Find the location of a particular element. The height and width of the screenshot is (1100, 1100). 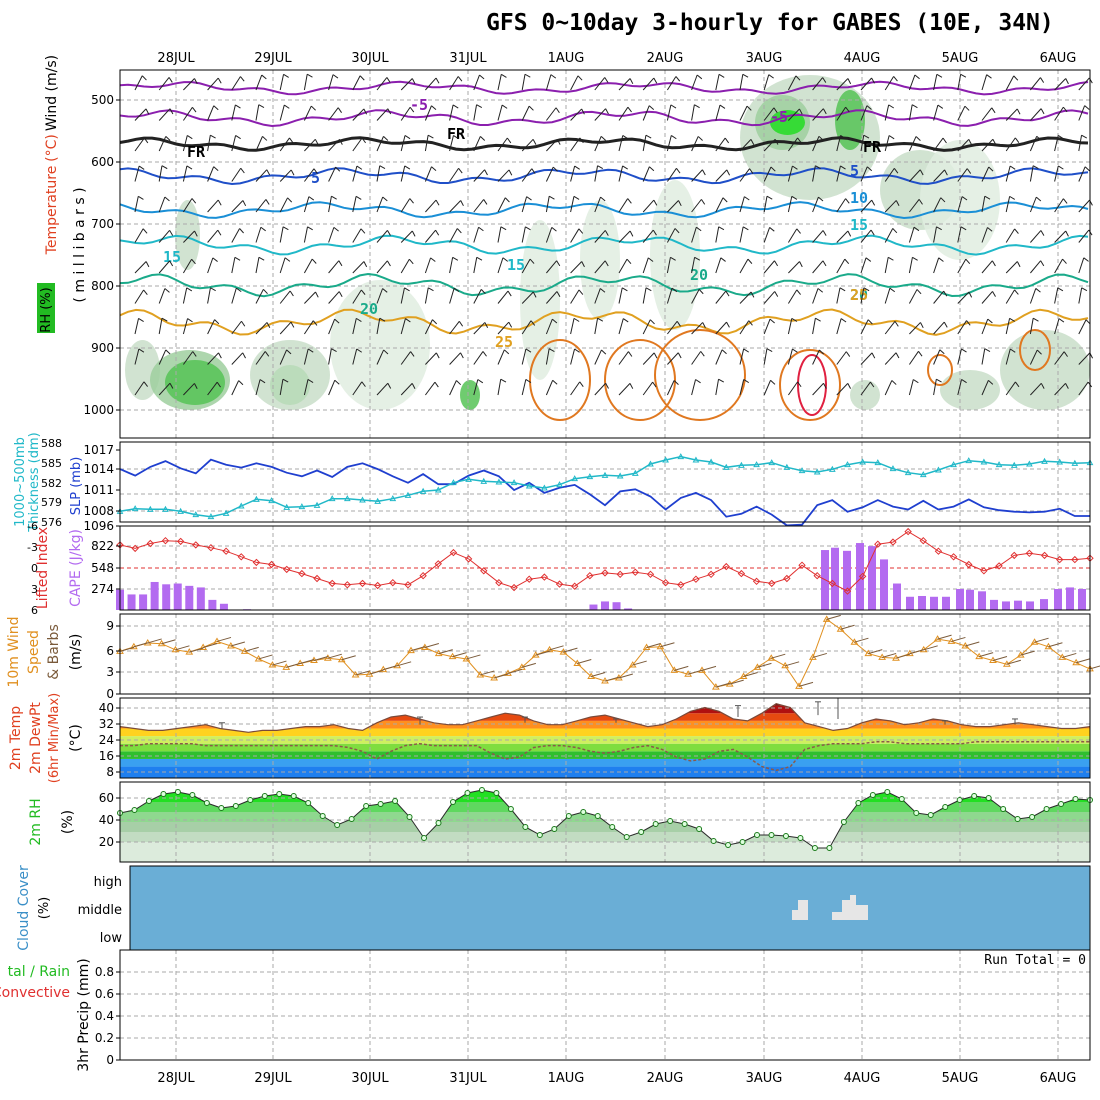

slp-tick-label: 1017 is located at coordinates (98, 450).